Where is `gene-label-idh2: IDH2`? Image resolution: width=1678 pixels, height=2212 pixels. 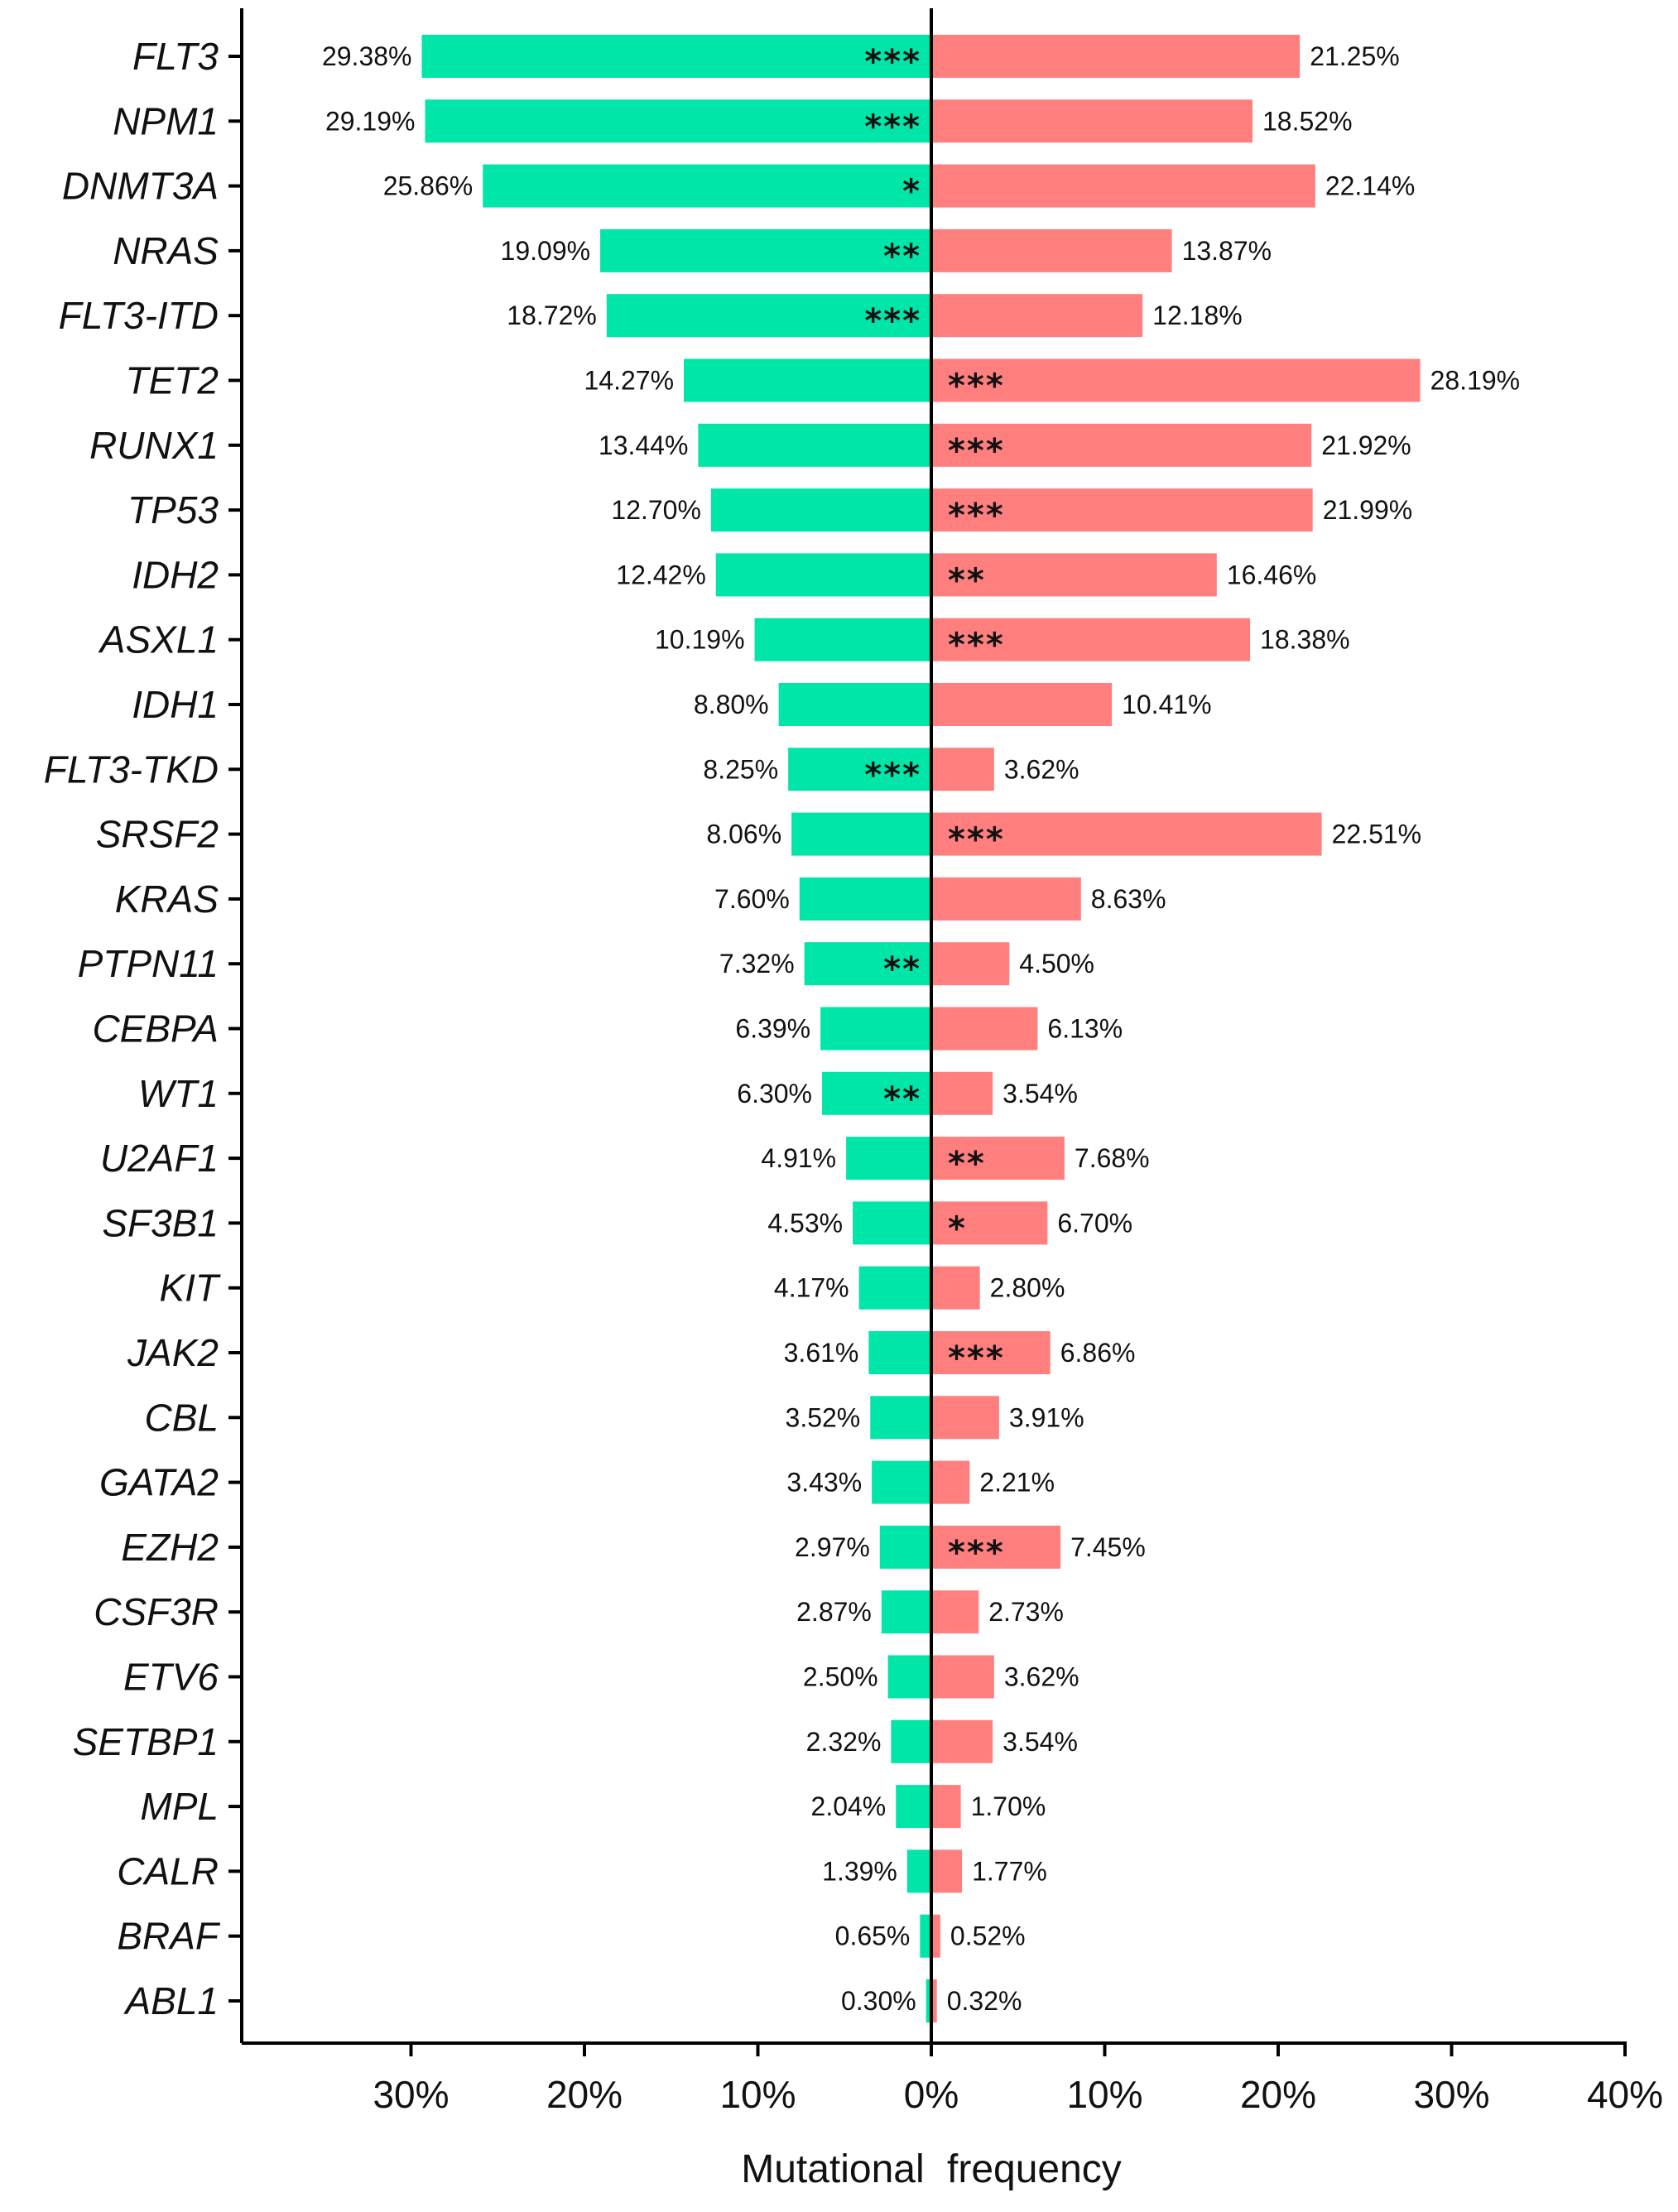
gene-label-idh2: IDH2 is located at coordinates (175, 574).